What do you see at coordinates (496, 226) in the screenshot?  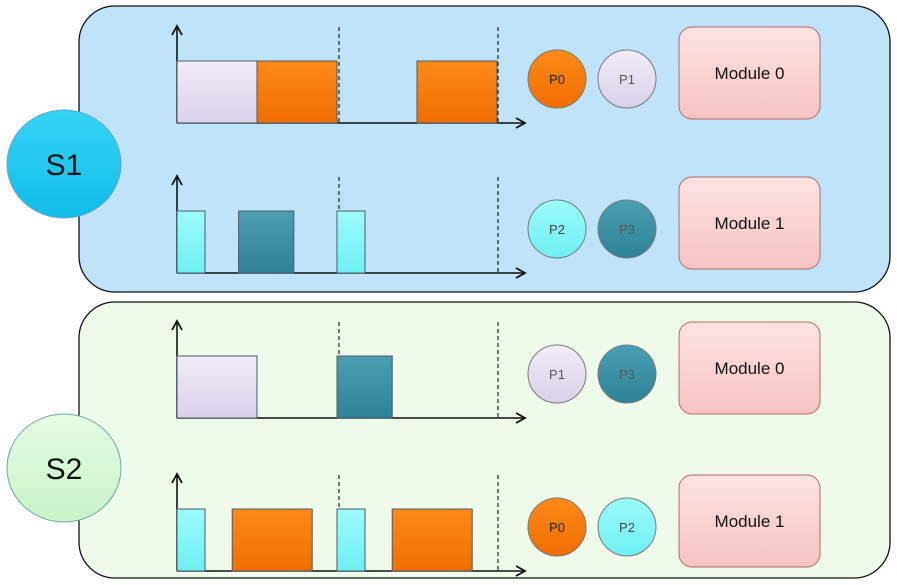 I see `timeline-row: P2 P3 Module 1` at bounding box center [496, 226].